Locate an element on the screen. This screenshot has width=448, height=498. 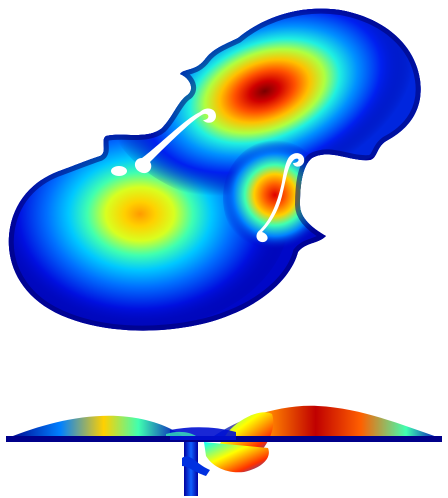
f-hole-right is located at coordinates (280, 198).